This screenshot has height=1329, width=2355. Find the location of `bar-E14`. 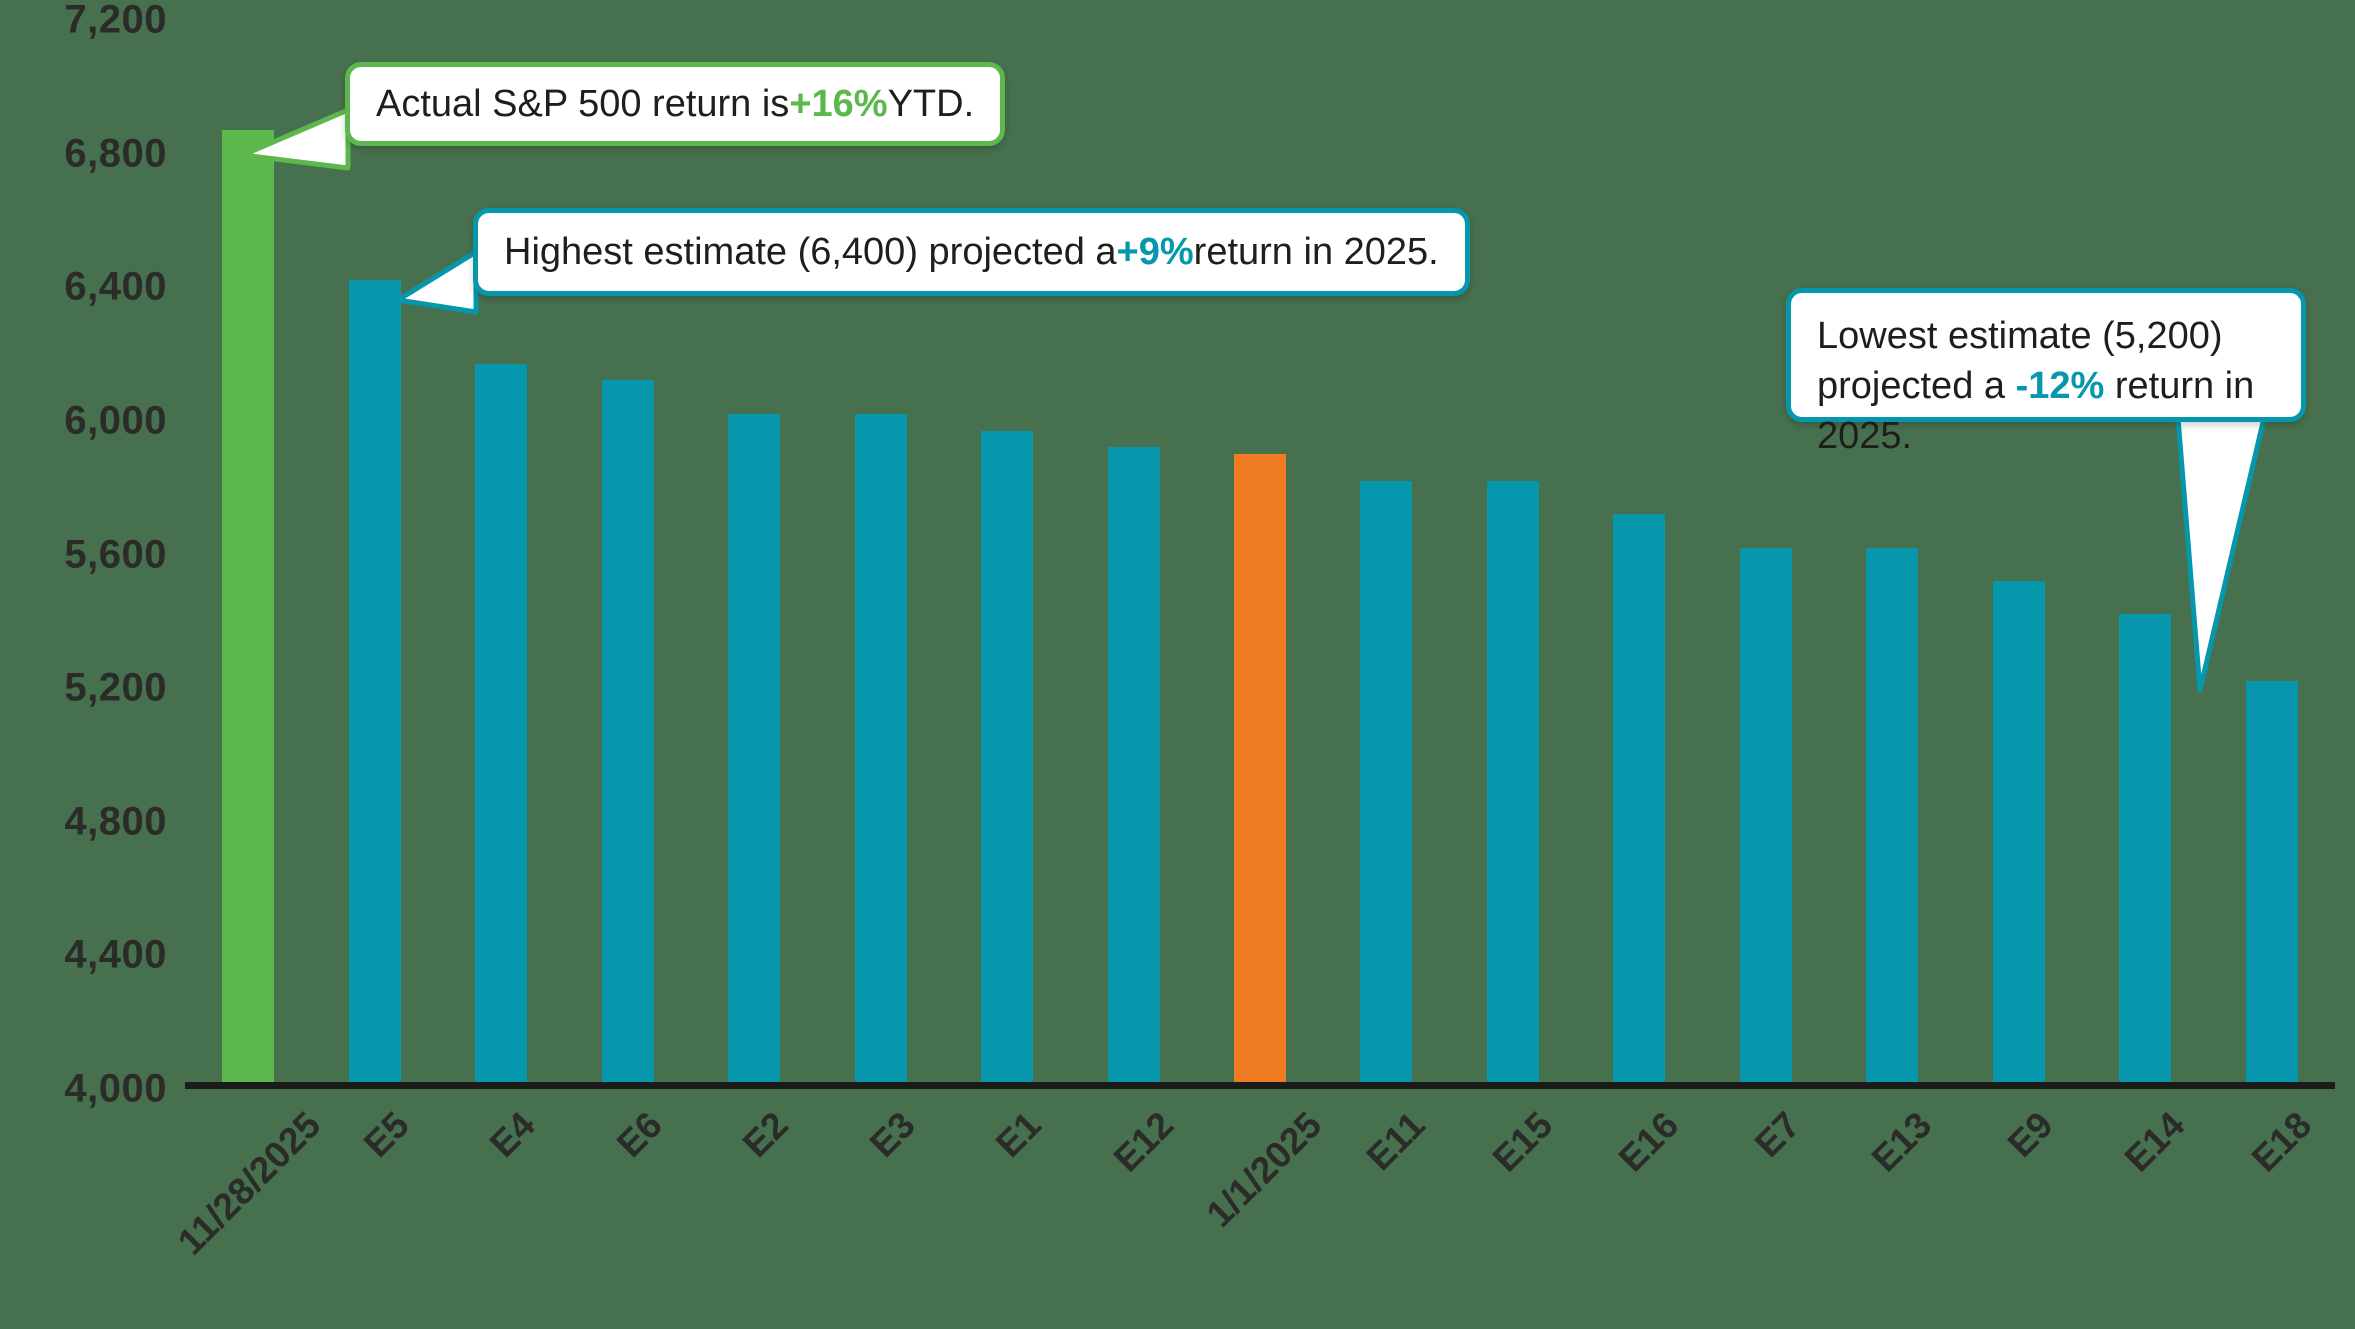

bar-E14 is located at coordinates (2145, 848).